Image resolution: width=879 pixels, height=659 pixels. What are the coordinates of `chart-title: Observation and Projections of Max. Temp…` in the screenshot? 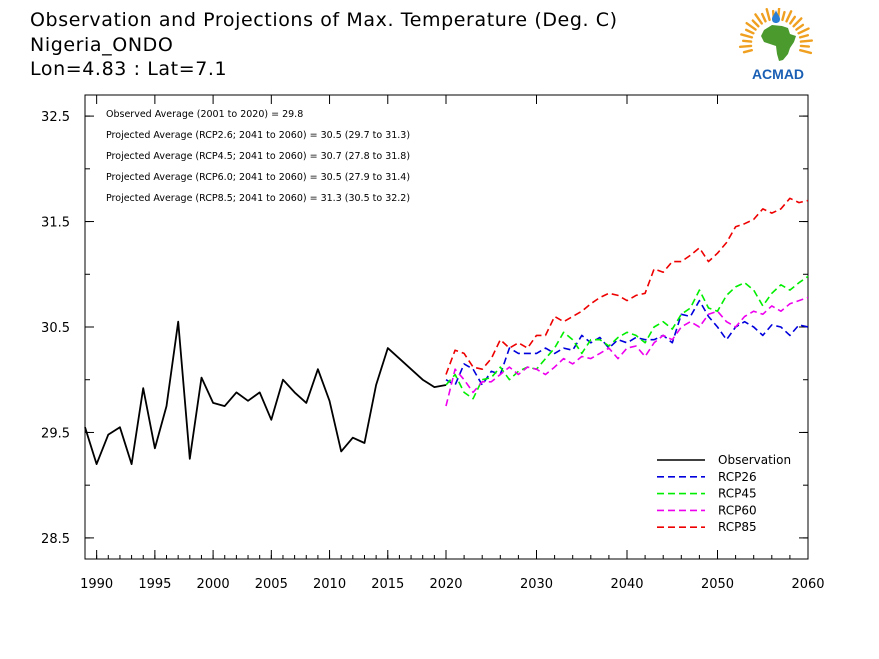 It's located at (324, 20).